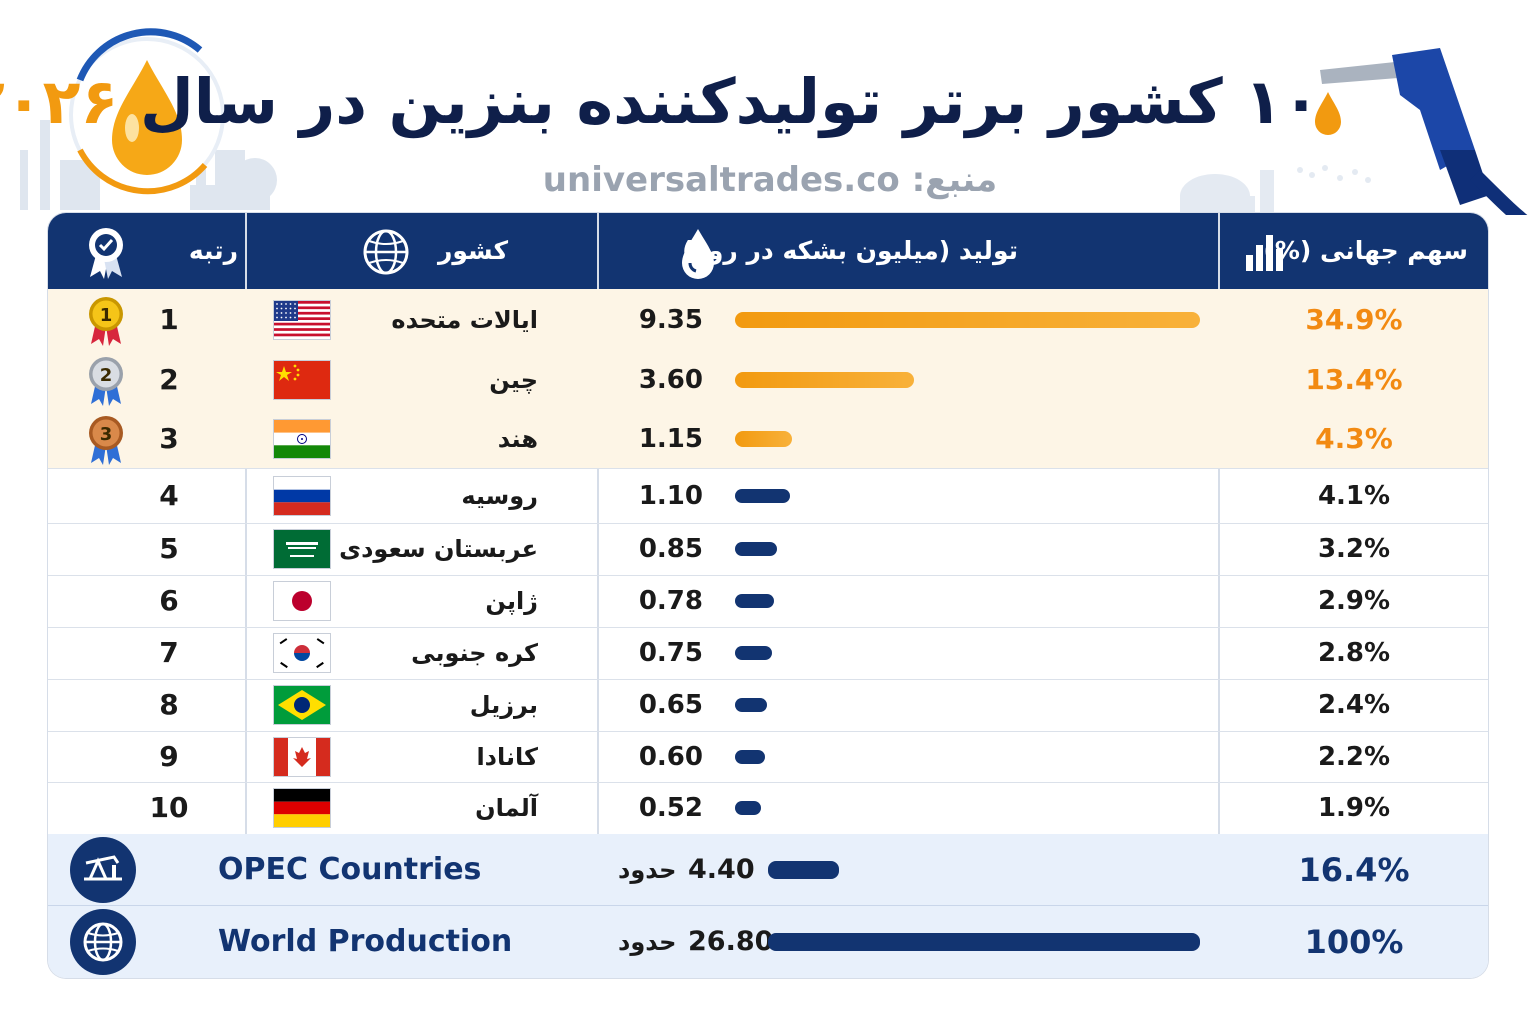 This screenshot has width=1536, height=1024. What do you see at coordinates (302, 601) in the screenshot?
I see `japan-flag` at bounding box center [302, 601].